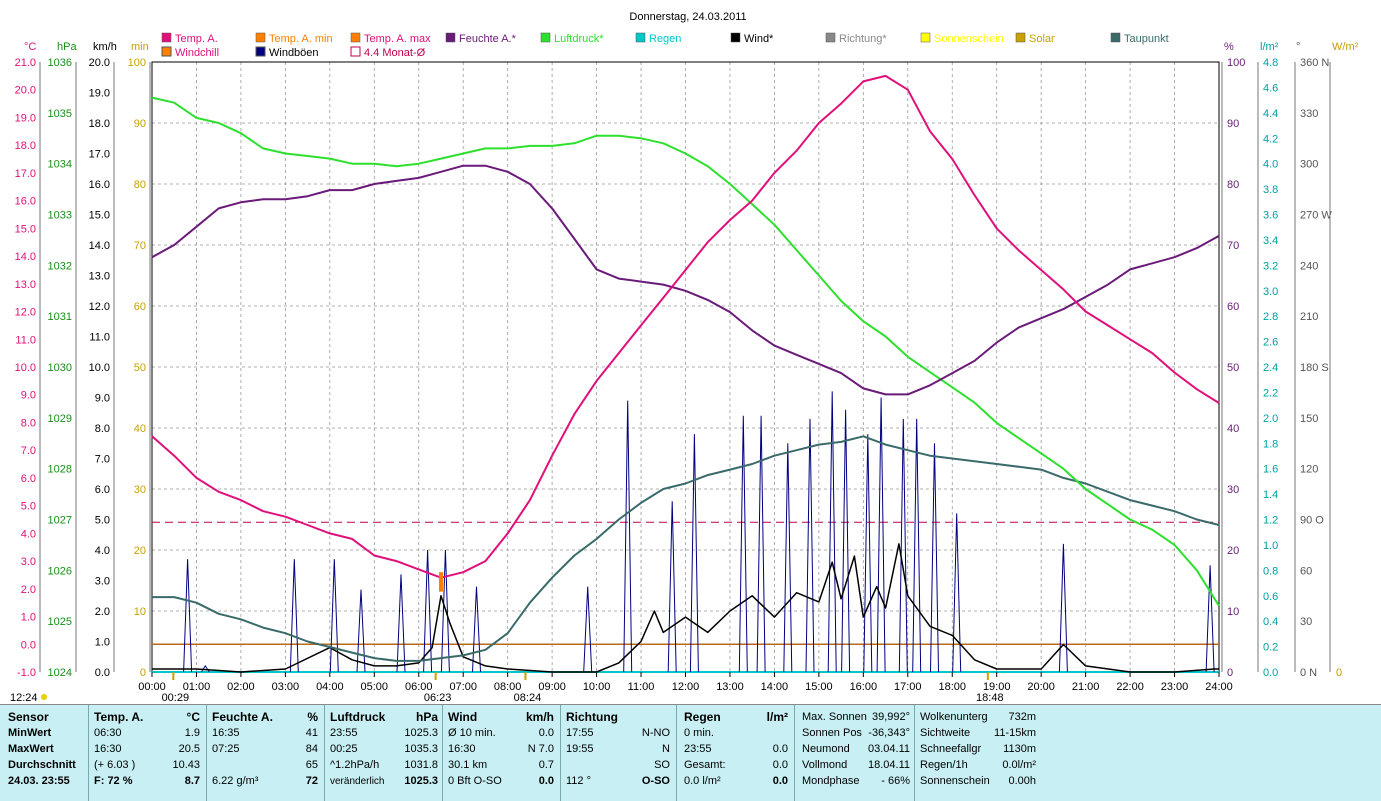 This screenshot has width=1381, height=801. What do you see at coordinates (944, 765) in the screenshot?
I see `stats-cell: Regen/1h` at bounding box center [944, 765].